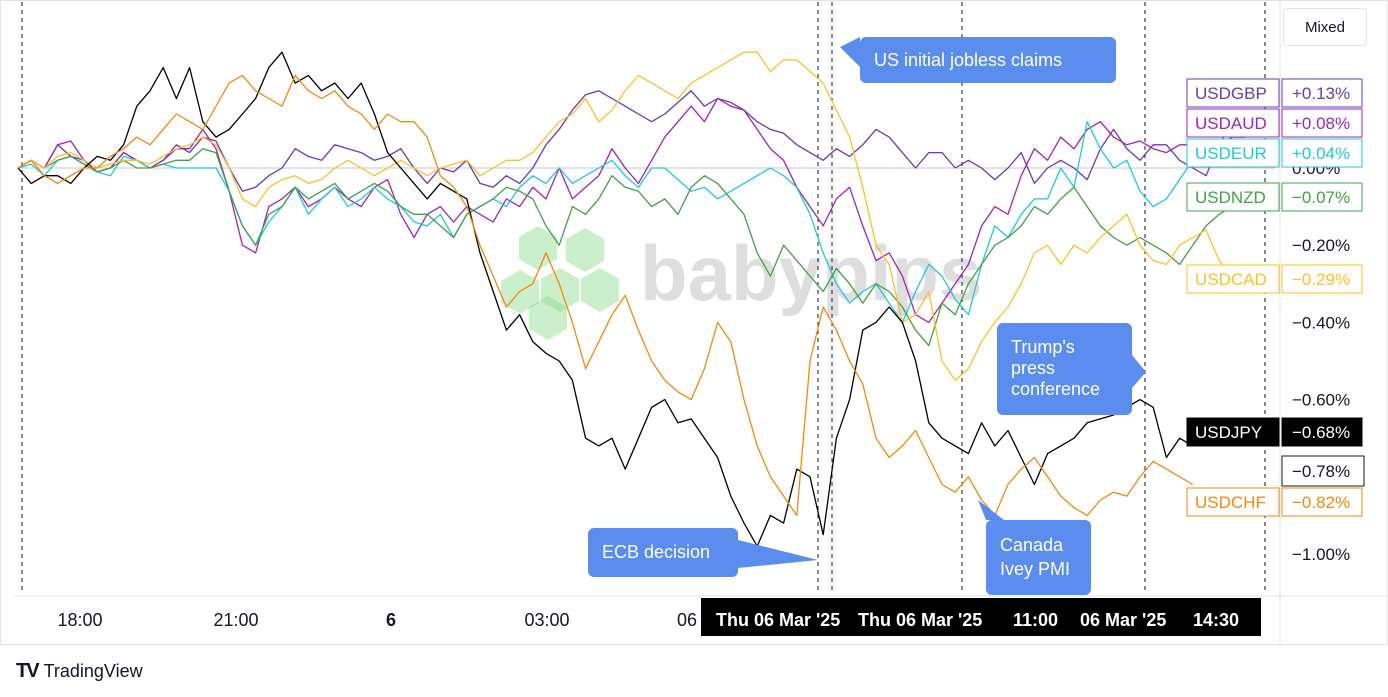 This screenshot has width=1388, height=697. What do you see at coordinates (968, 60) in the screenshot?
I see `annotation-us-jobless-claims-text: US initial jobless claims` at bounding box center [968, 60].